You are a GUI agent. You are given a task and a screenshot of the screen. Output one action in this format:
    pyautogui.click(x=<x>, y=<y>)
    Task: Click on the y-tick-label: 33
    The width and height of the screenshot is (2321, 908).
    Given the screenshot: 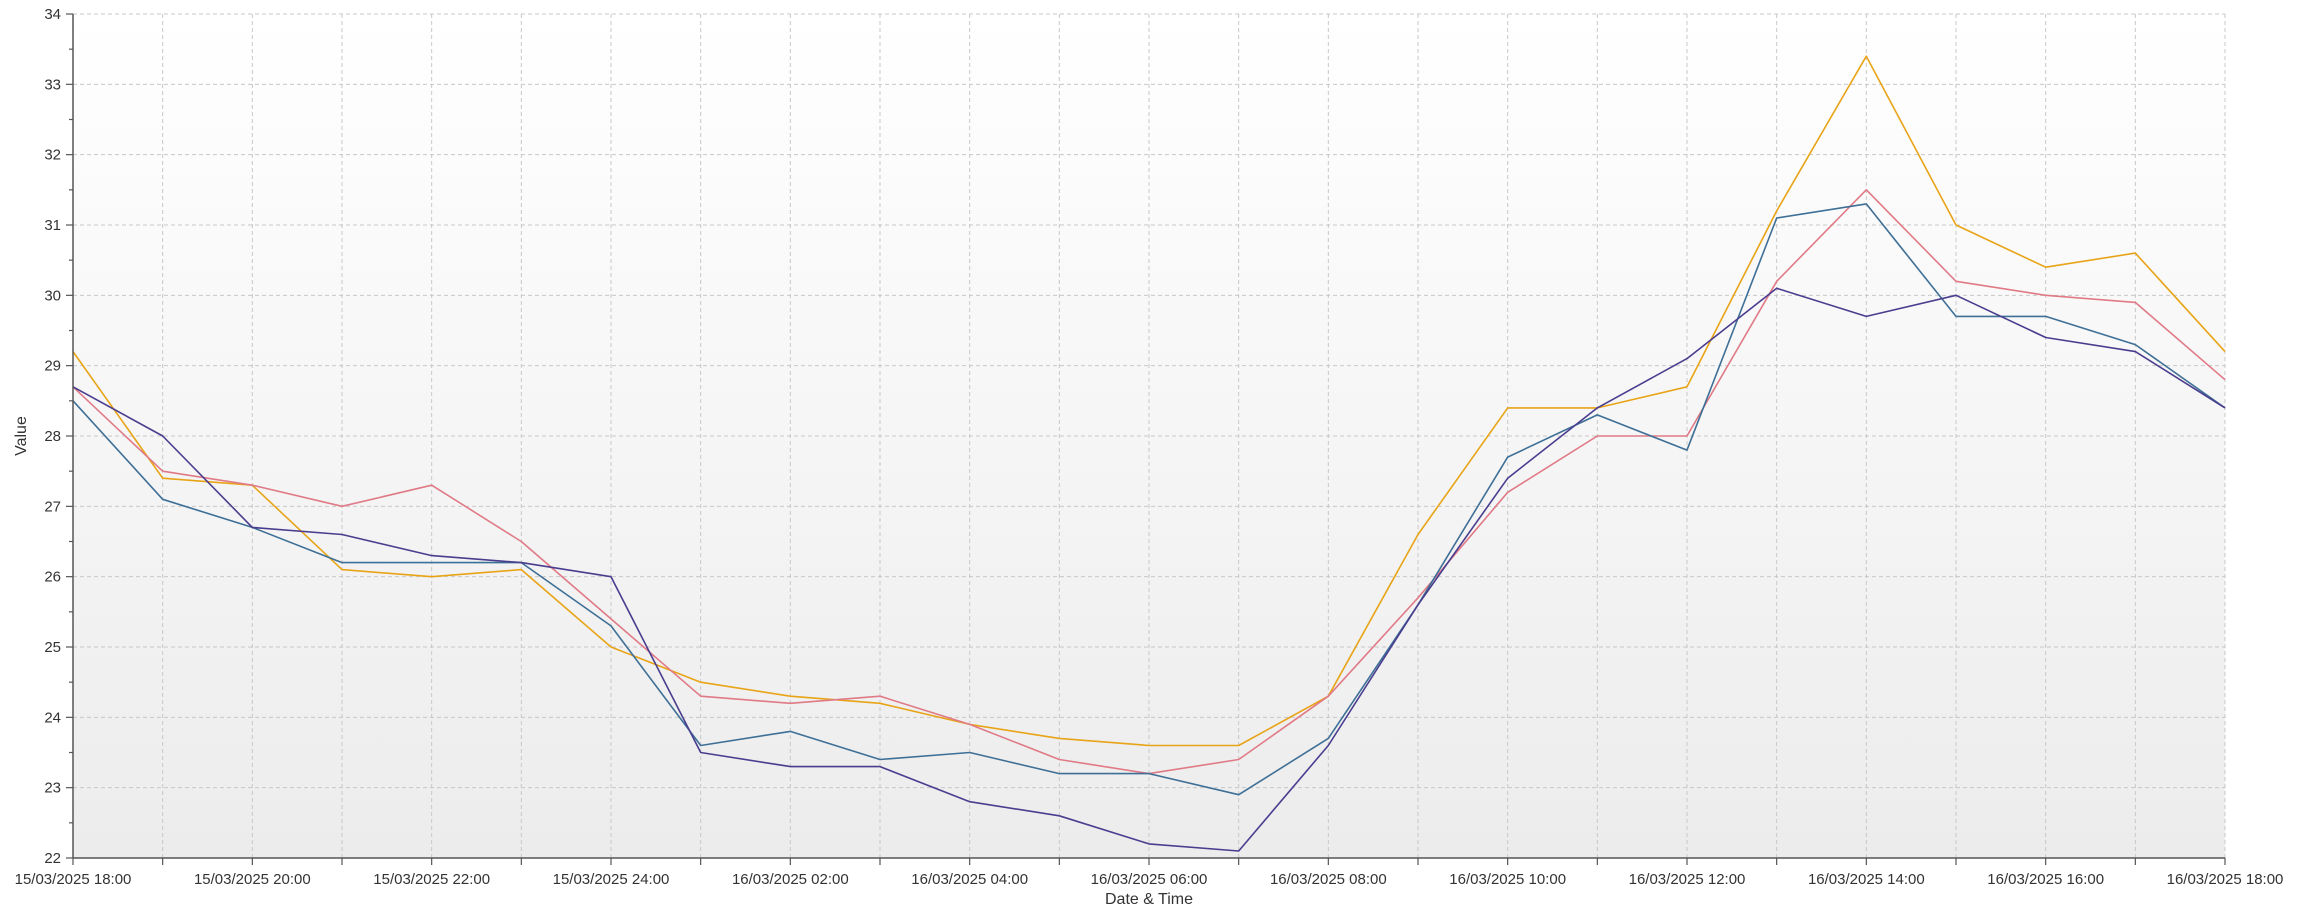 What is the action you would take?
    pyautogui.click(x=52, y=84)
    